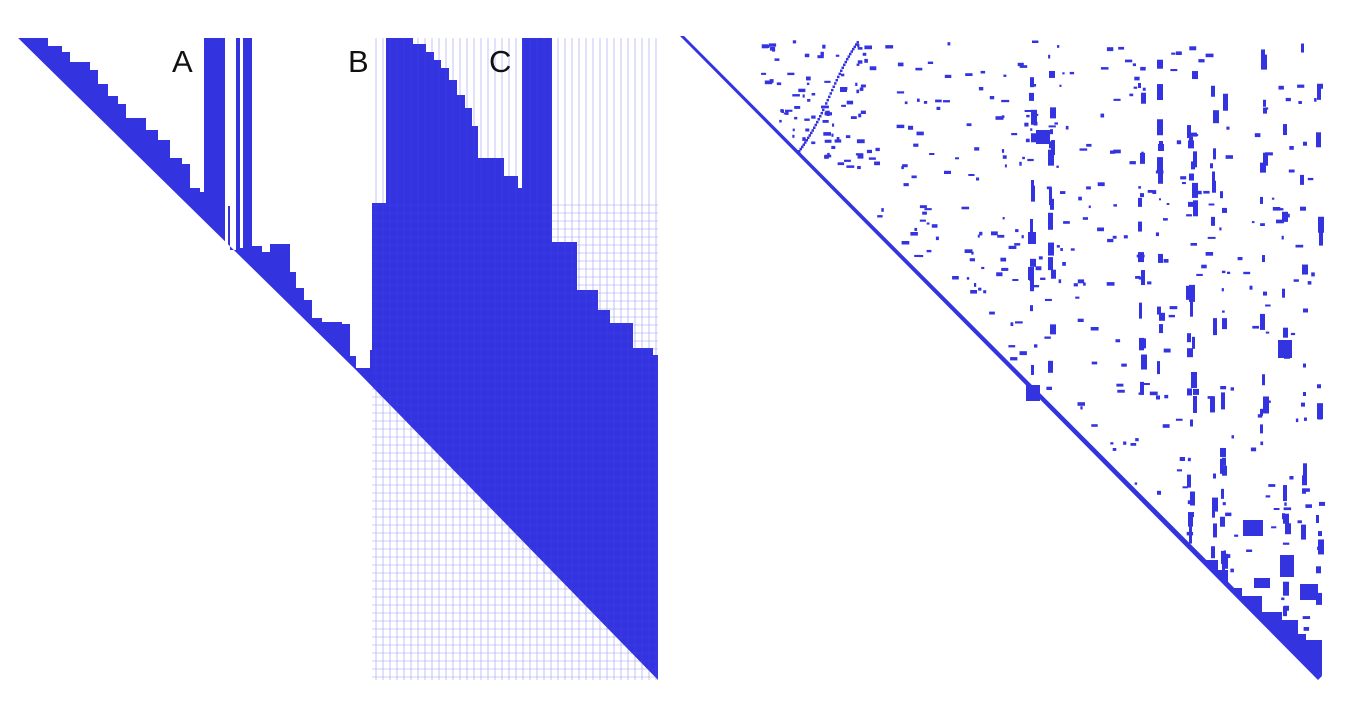 This screenshot has width=1358, height=702. What do you see at coordinates (182, 61) in the screenshot?
I see `label-a: A` at bounding box center [182, 61].